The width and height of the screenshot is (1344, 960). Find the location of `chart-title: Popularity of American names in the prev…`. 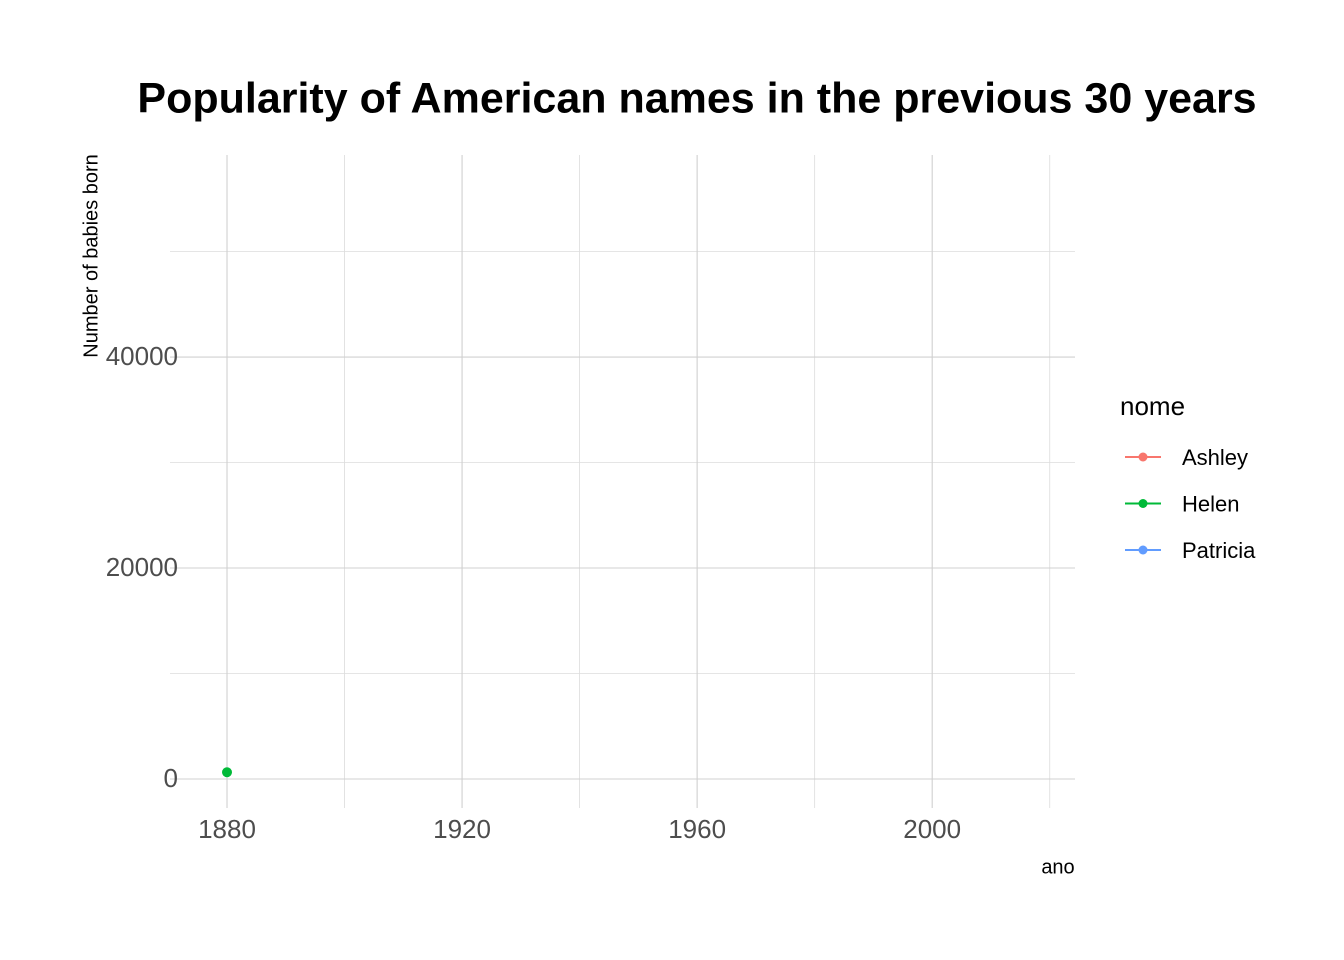

chart-title: Popularity of American names in the prev… is located at coordinates (696, 98).